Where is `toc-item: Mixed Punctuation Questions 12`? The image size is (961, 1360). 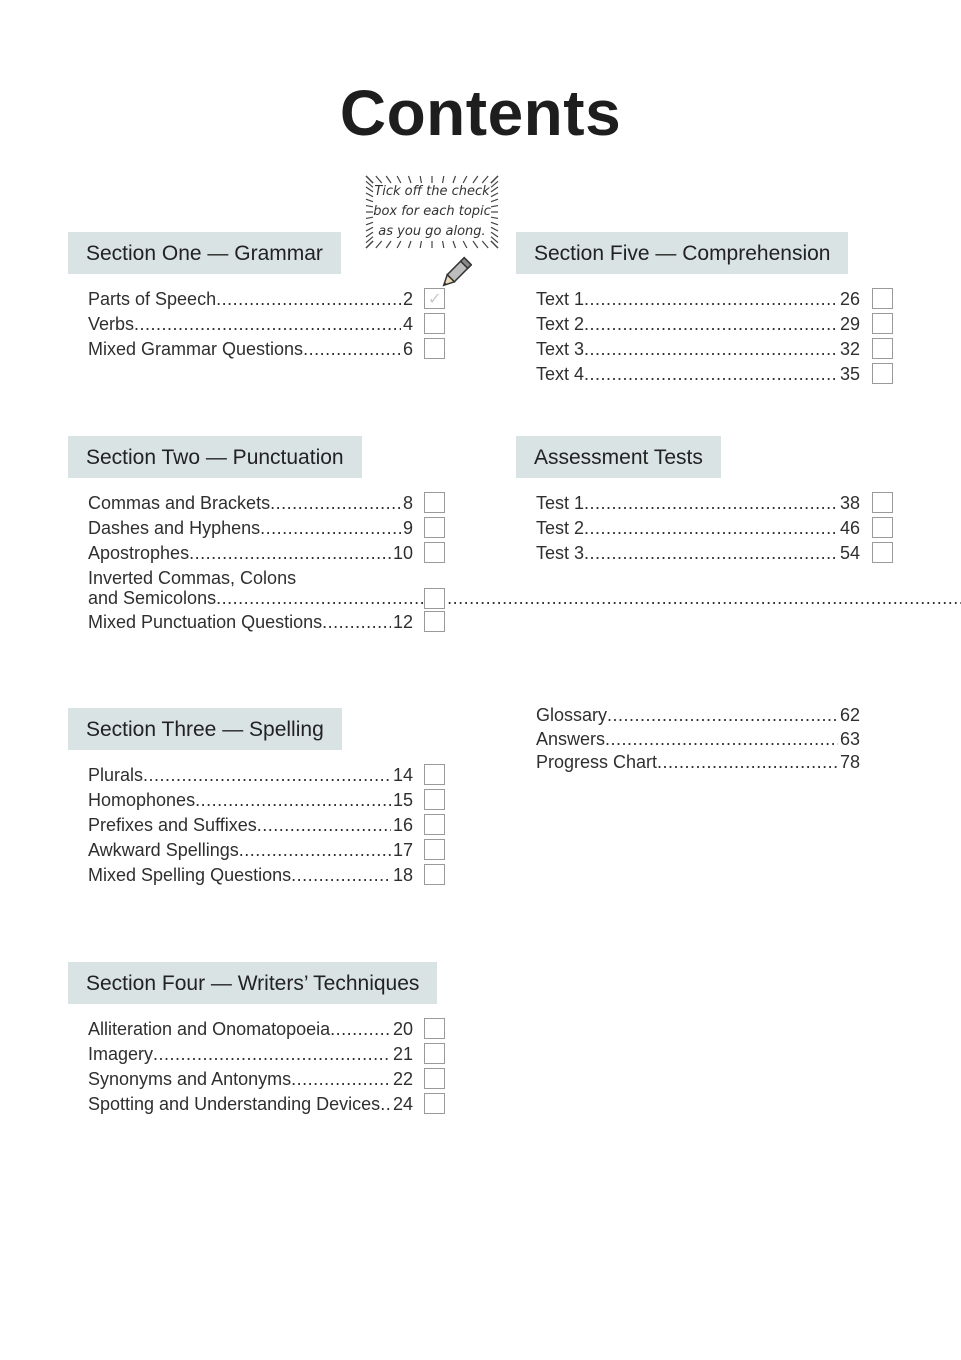
toc-item: Mixed Punctuation Questions 12 is located at coordinates (266, 622).